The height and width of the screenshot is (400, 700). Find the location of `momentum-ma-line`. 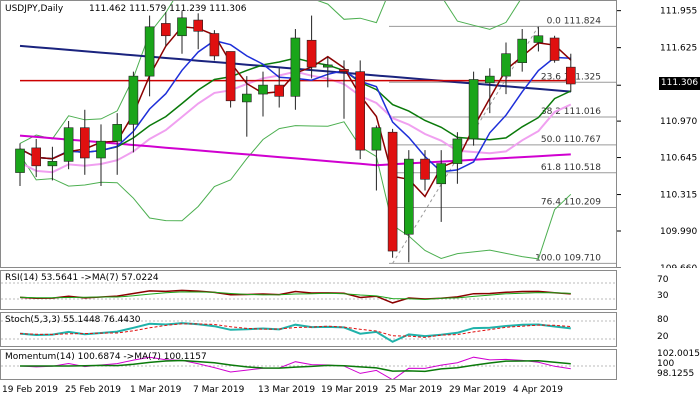

momentum-ma-line is located at coordinates (295, 366).